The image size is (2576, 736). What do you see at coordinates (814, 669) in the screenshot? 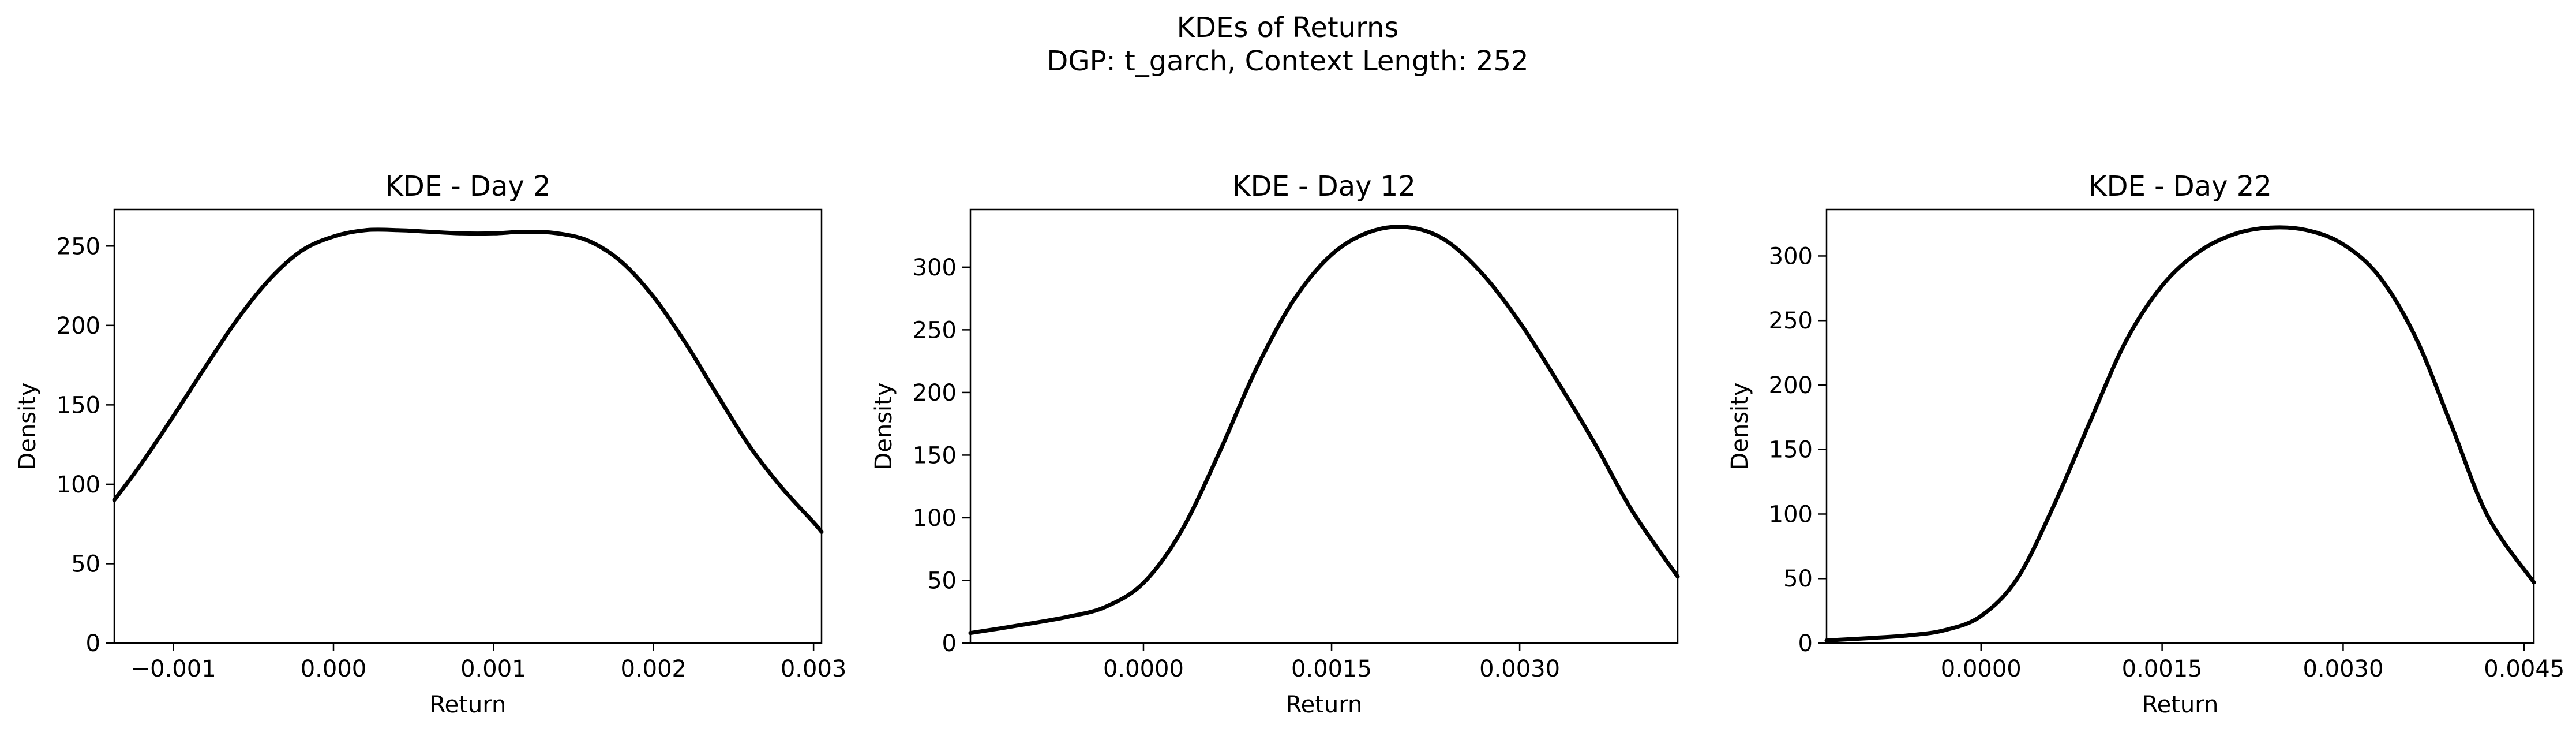
I see `x-tick-label: 0.003` at bounding box center [814, 669].